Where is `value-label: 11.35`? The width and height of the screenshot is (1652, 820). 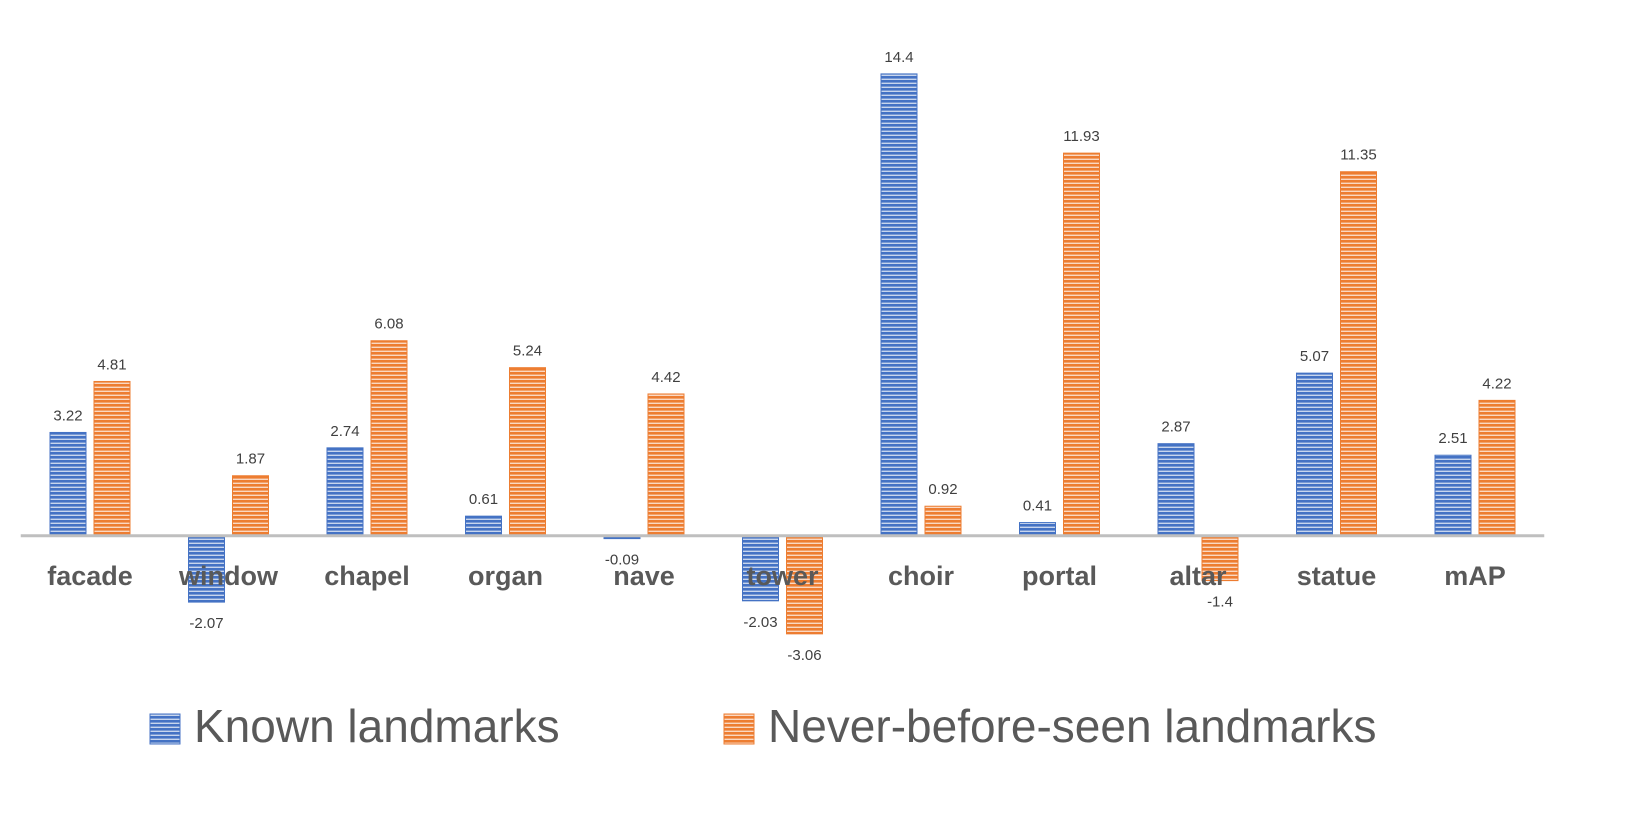
value-label: 11.35 is located at coordinates (1358, 155).